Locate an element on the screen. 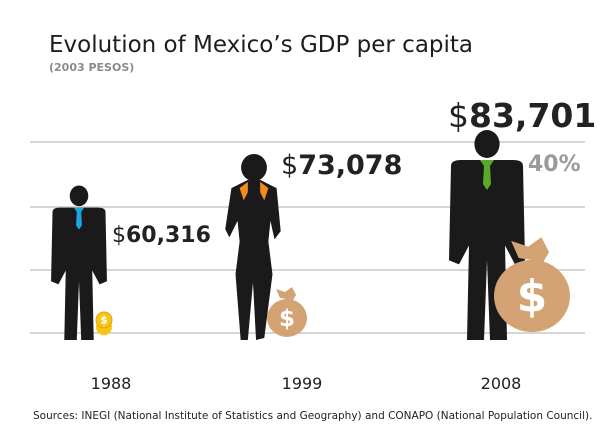 The width and height of the screenshot is (615, 442). x-tick-2008: 2008 is located at coordinates (501, 383).